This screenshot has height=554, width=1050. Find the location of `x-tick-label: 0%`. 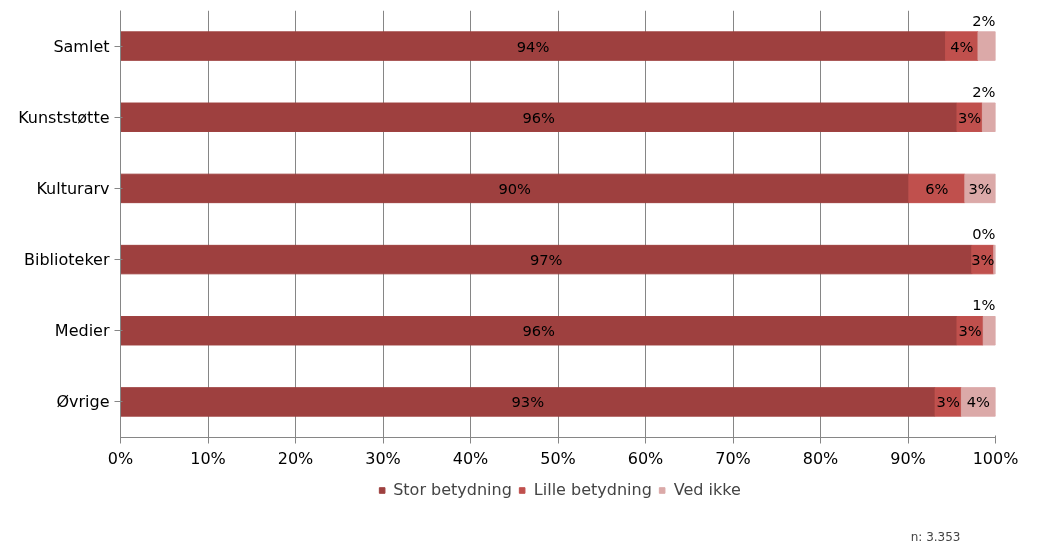

x-tick-label: 0% is located at coordinates (120, 458).